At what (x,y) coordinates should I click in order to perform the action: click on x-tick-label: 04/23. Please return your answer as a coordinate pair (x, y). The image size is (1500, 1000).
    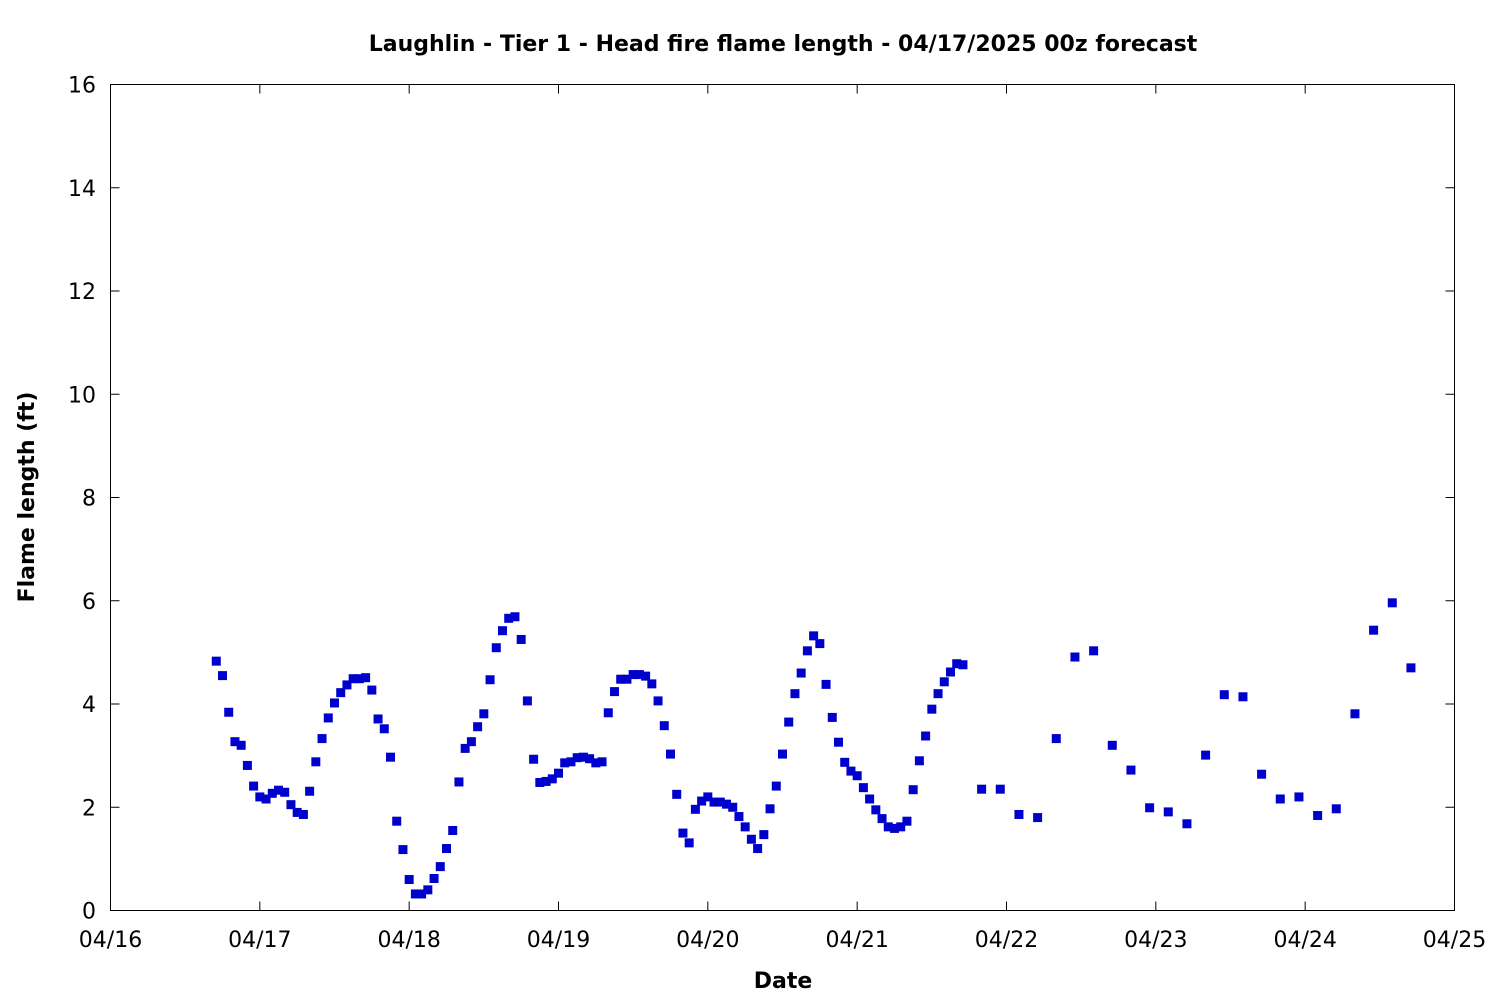
    Looking at the image, I should click on (1155, 940).